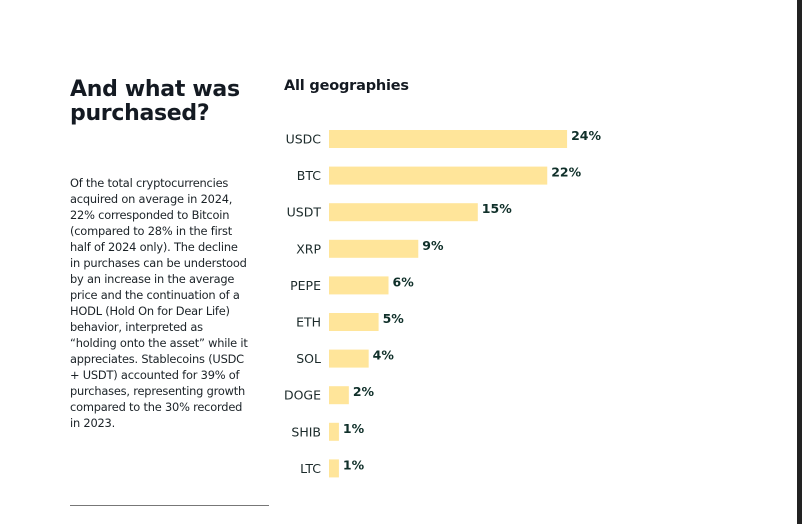  What do you see at coordinates (305, 285) in the screenshot?
I see `category-label: PEPE` at bounding box center [305, 285].